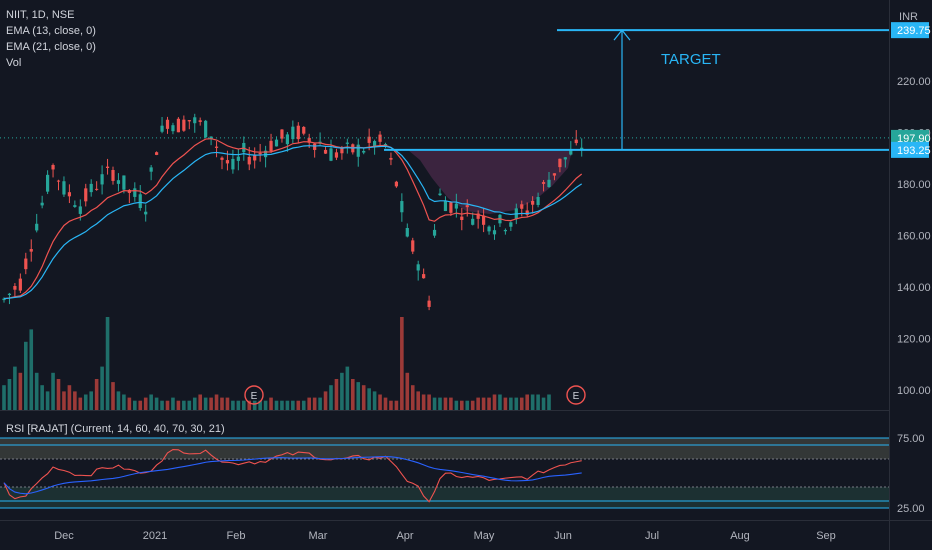 This screenshot has height=550, width=932. Describe the element at coordinates (51, 47) in the screenshot. I see `ema-slow-label: EMA (21, close, 0)` at that location.